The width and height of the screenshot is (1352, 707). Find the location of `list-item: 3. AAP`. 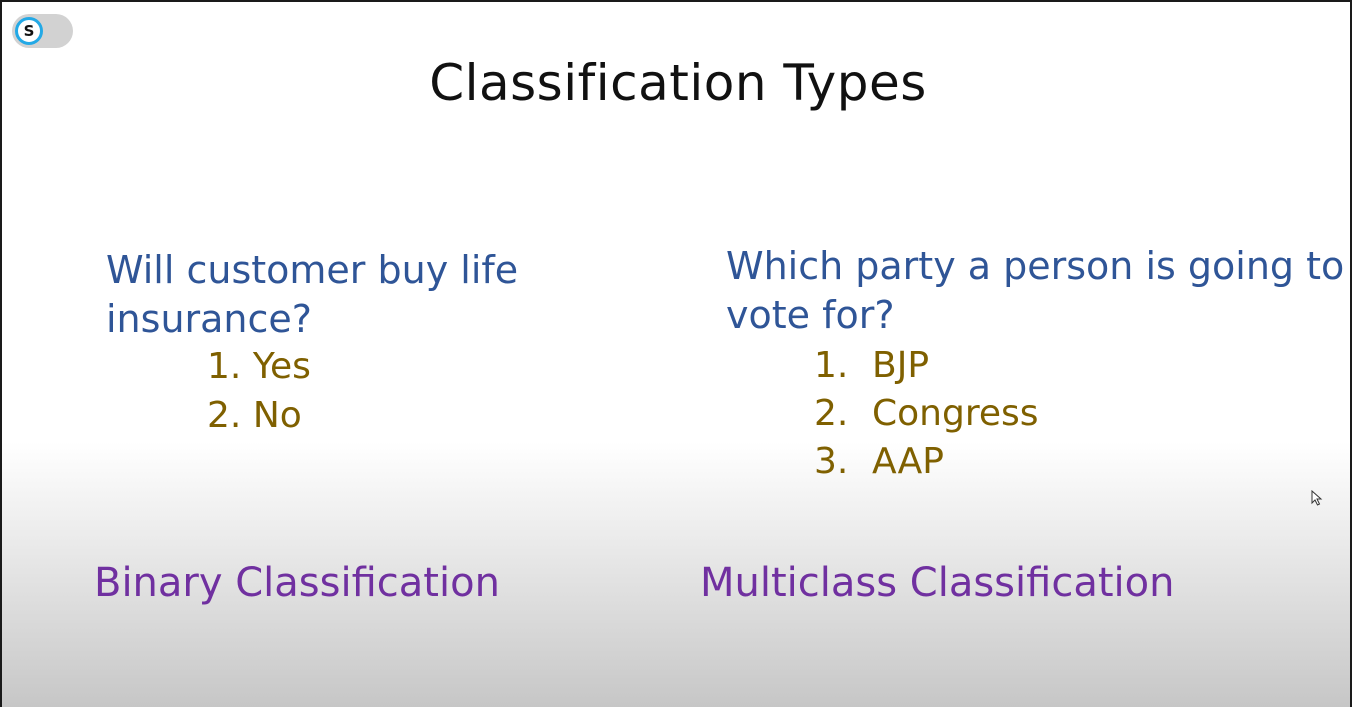

list-item: 3. AAP is located at coordinates (879, 461).